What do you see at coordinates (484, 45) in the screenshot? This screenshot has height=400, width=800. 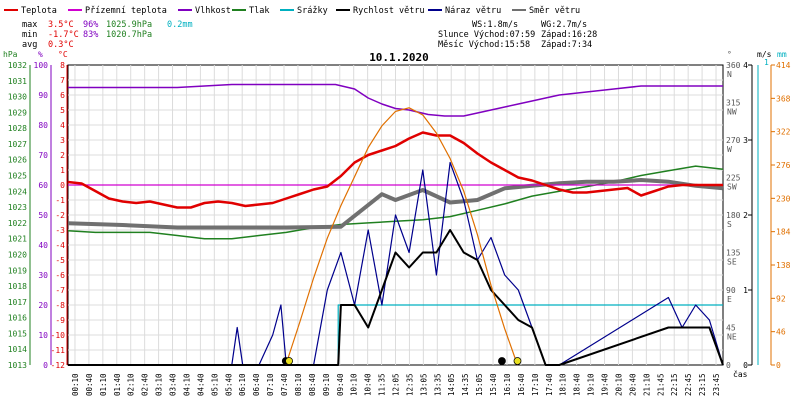 I see `info-moon: Měsíc Východ:15:58` at bounding box center [484, 45].